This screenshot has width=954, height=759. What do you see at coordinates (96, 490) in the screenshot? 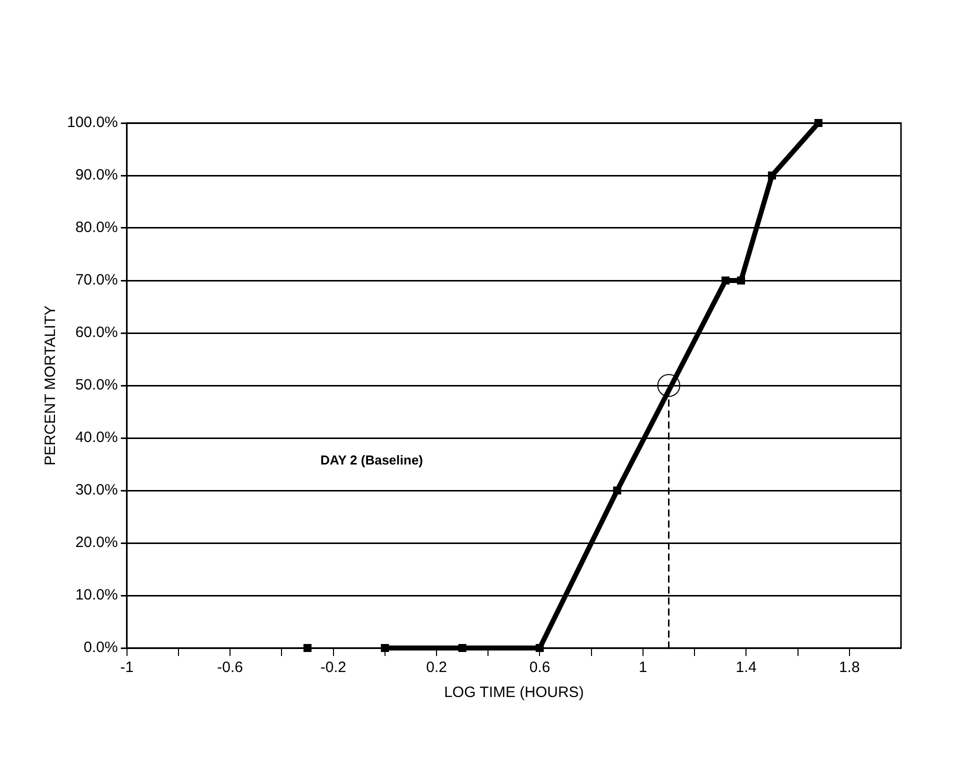
I see `y-tick-label: 30.0%` at bounding box center [96, 490].